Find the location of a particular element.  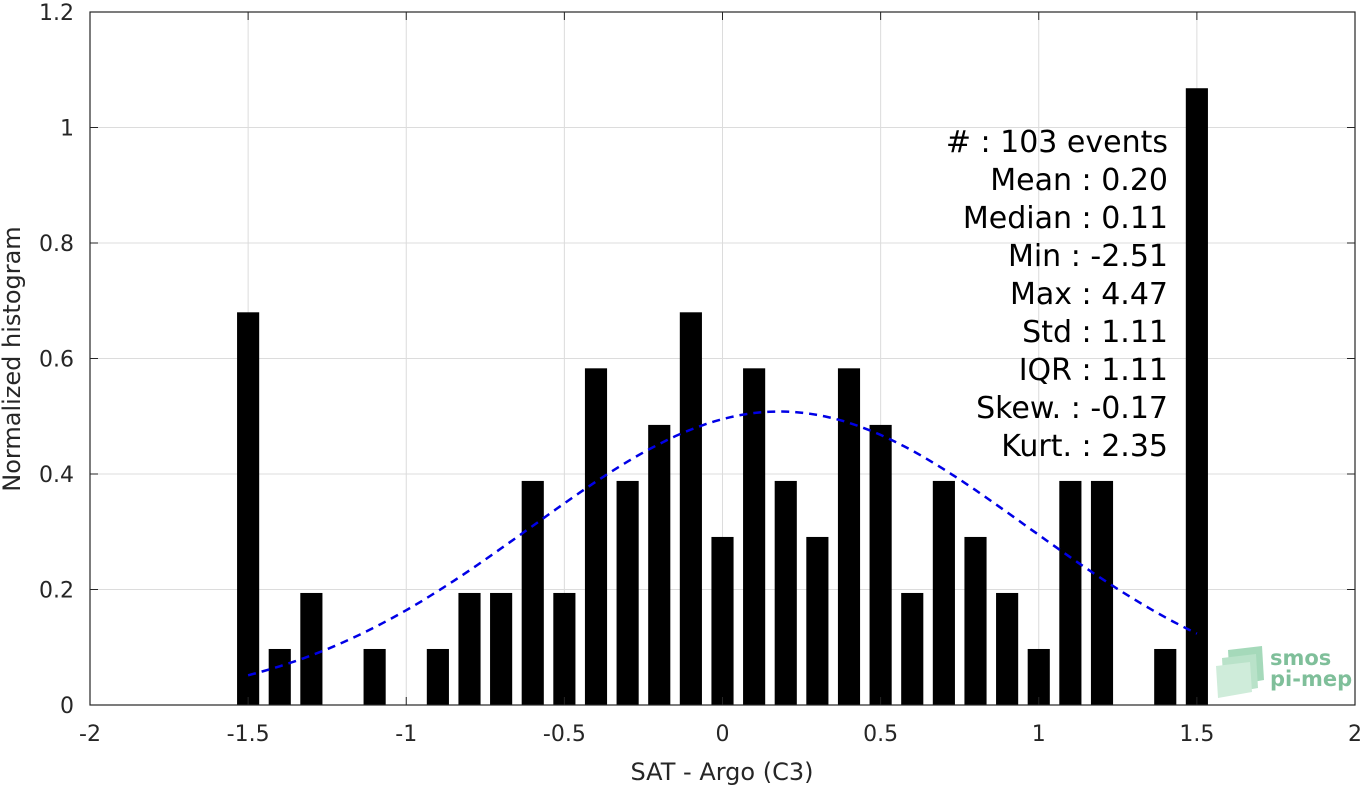

y-axis-label: Normalized histogram is located at coordinates (13, 358).